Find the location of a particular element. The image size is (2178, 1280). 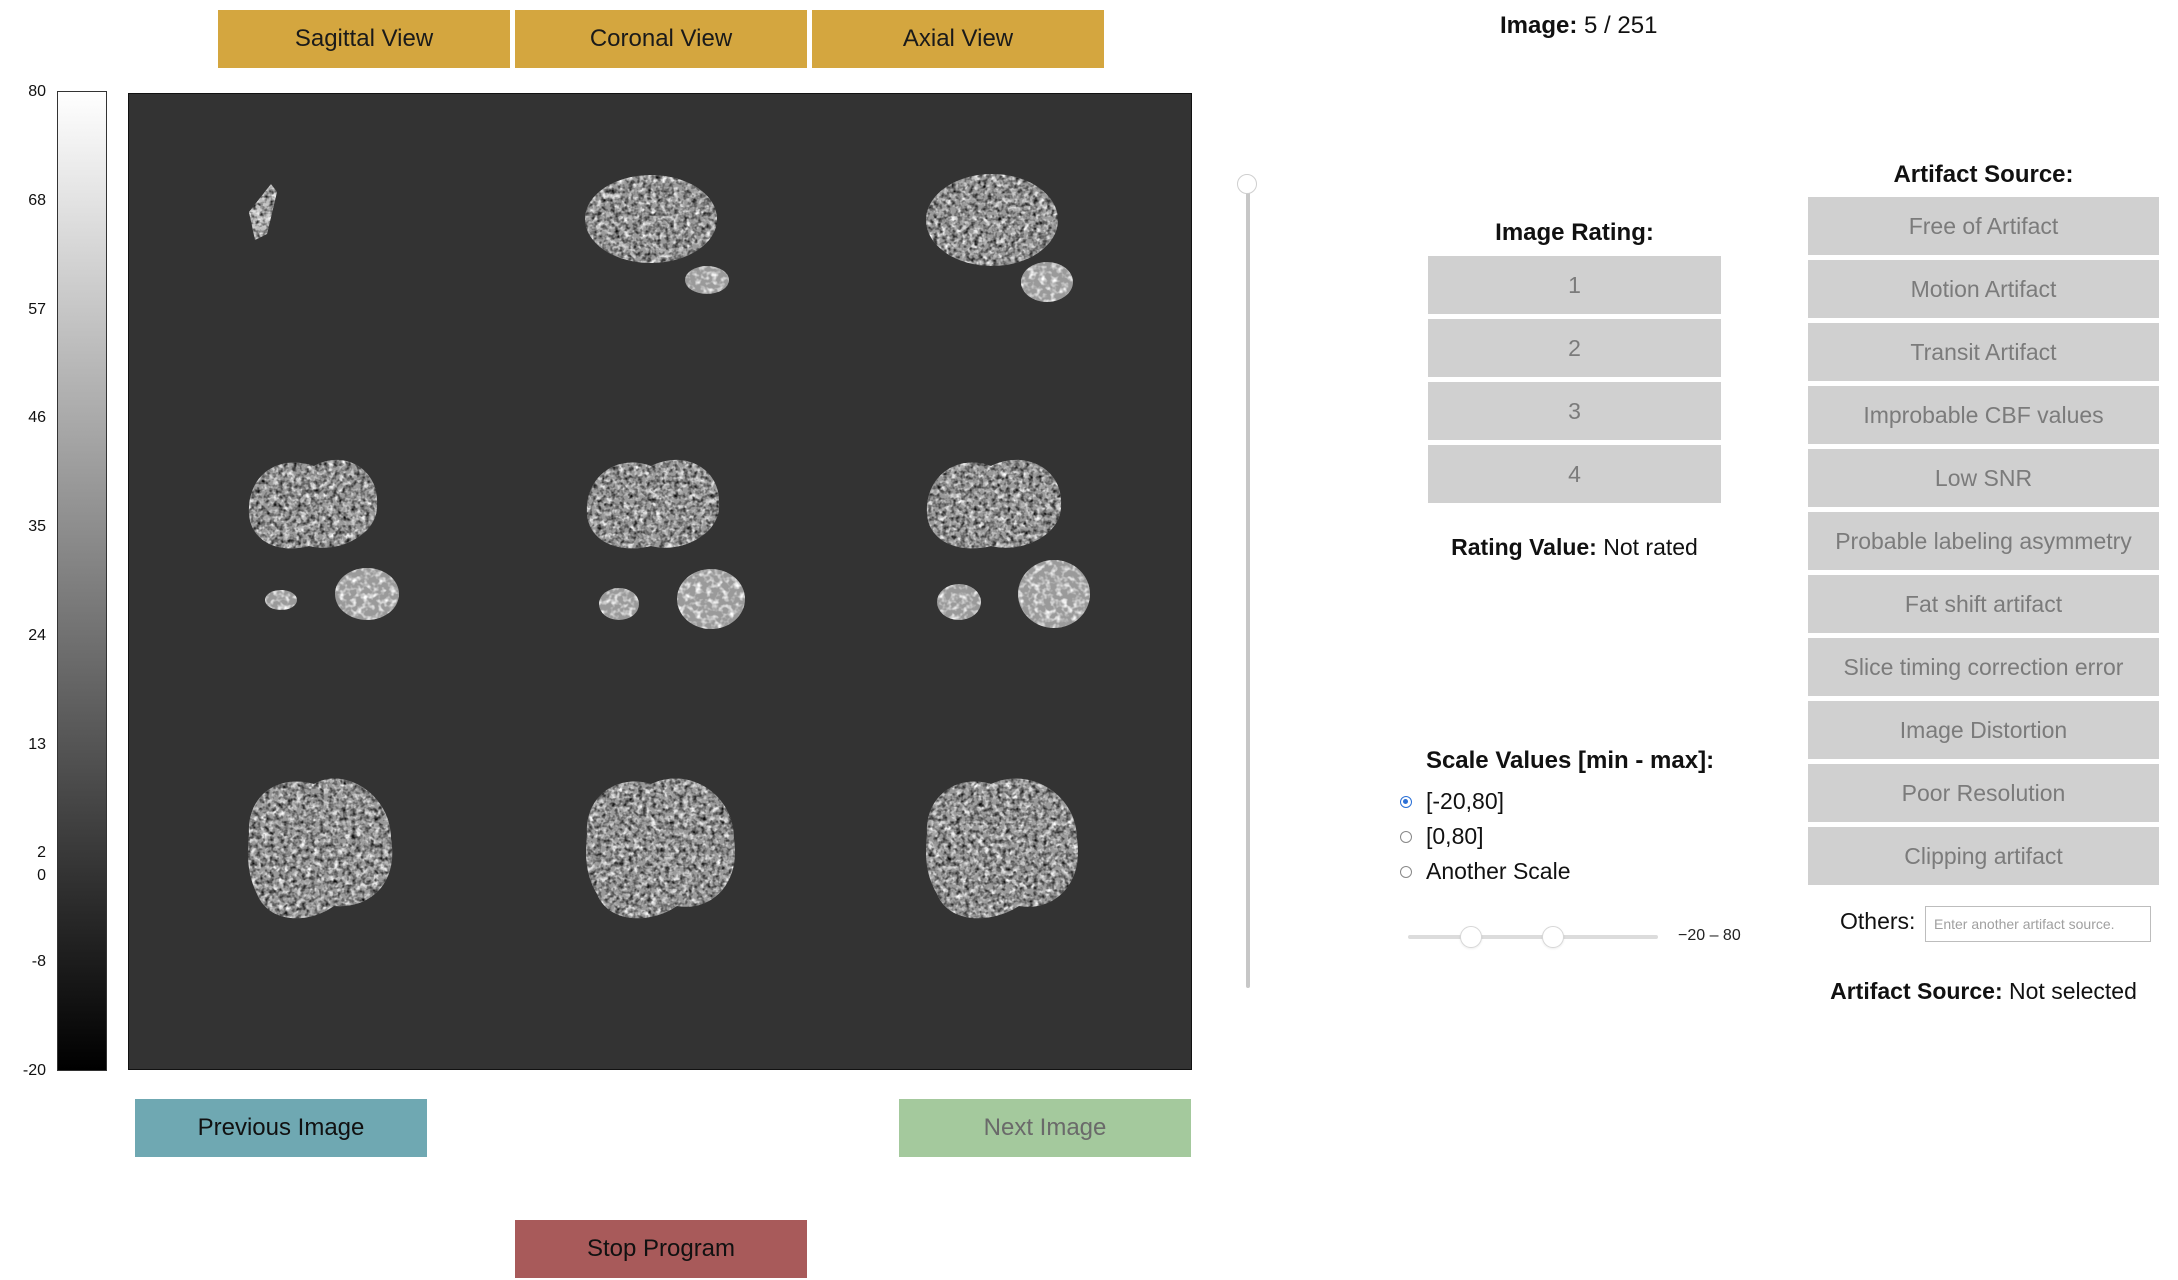

others-input is located at coordinates (2038, 924).